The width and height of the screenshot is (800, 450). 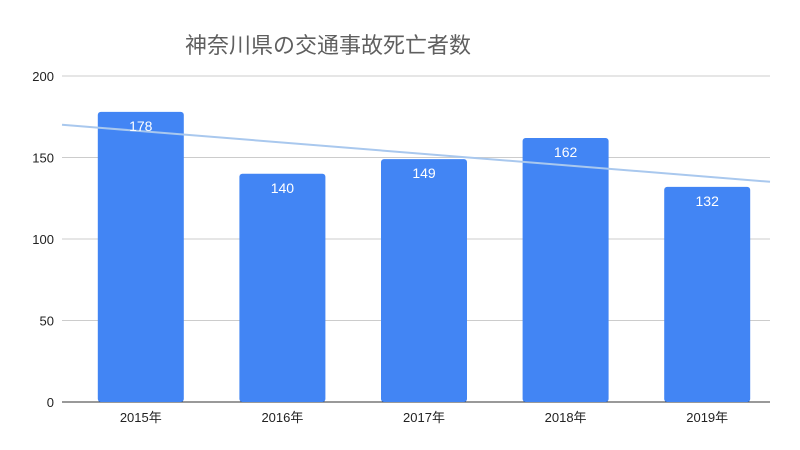 I want to click on y-axis-ticks: 0 50 100 150 200, so click(x=43, y=239).